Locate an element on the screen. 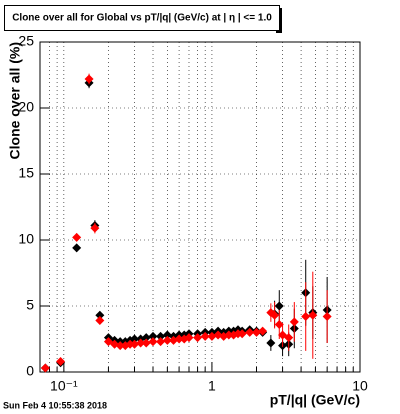 The width and height of the screenshot is (400, 414). title-box-front is located at coordinates (142, 18).